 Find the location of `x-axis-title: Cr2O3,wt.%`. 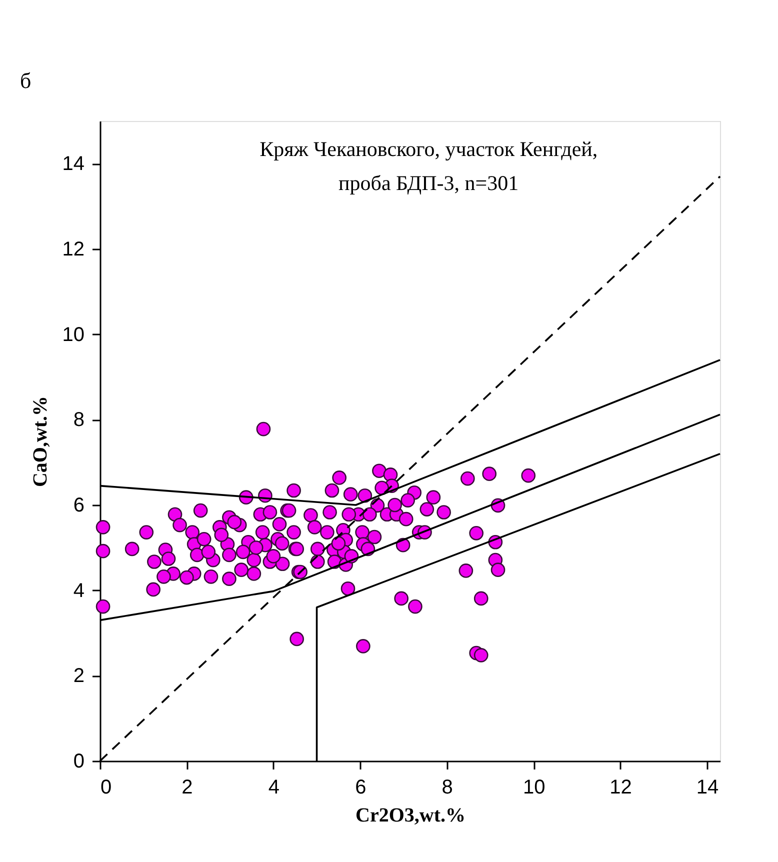

x-axis-title: Cr2O3,wt.% is located at coordinates (411, 815).